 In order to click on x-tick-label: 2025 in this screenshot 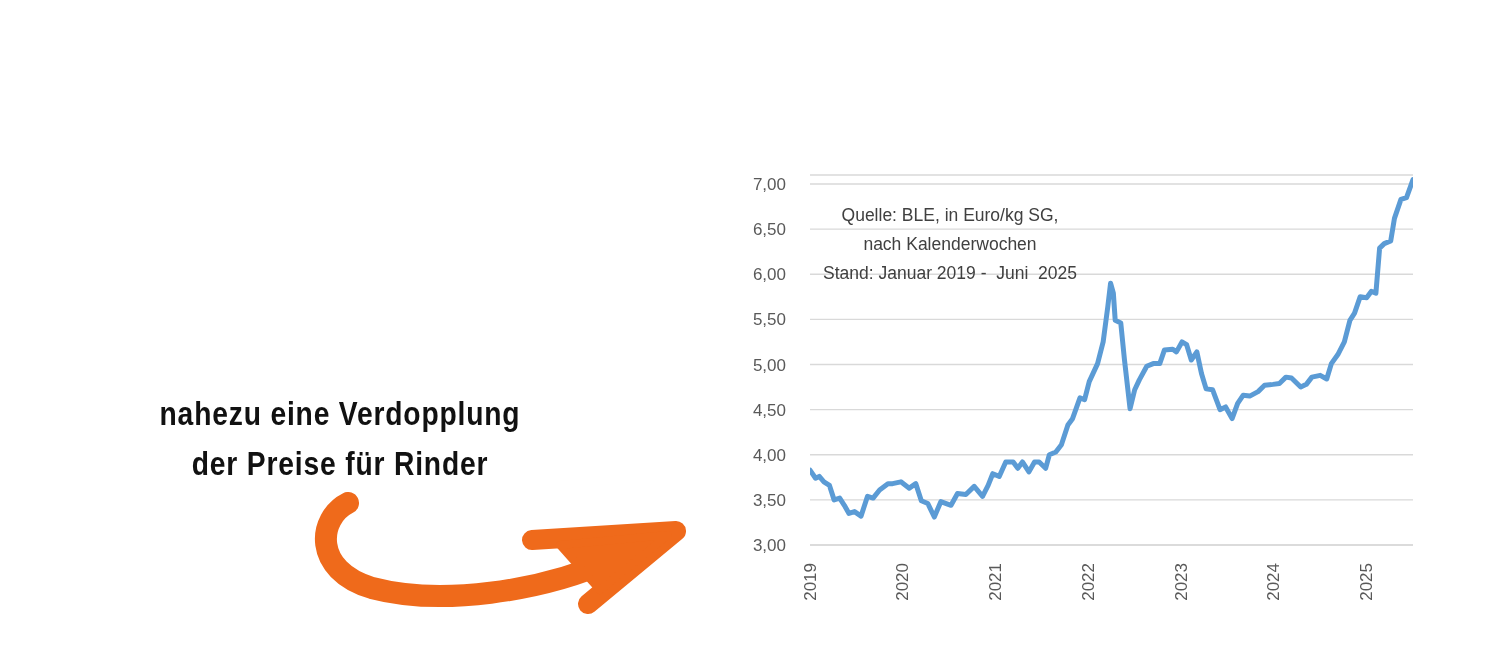, I will do `click(1367, 582)`.